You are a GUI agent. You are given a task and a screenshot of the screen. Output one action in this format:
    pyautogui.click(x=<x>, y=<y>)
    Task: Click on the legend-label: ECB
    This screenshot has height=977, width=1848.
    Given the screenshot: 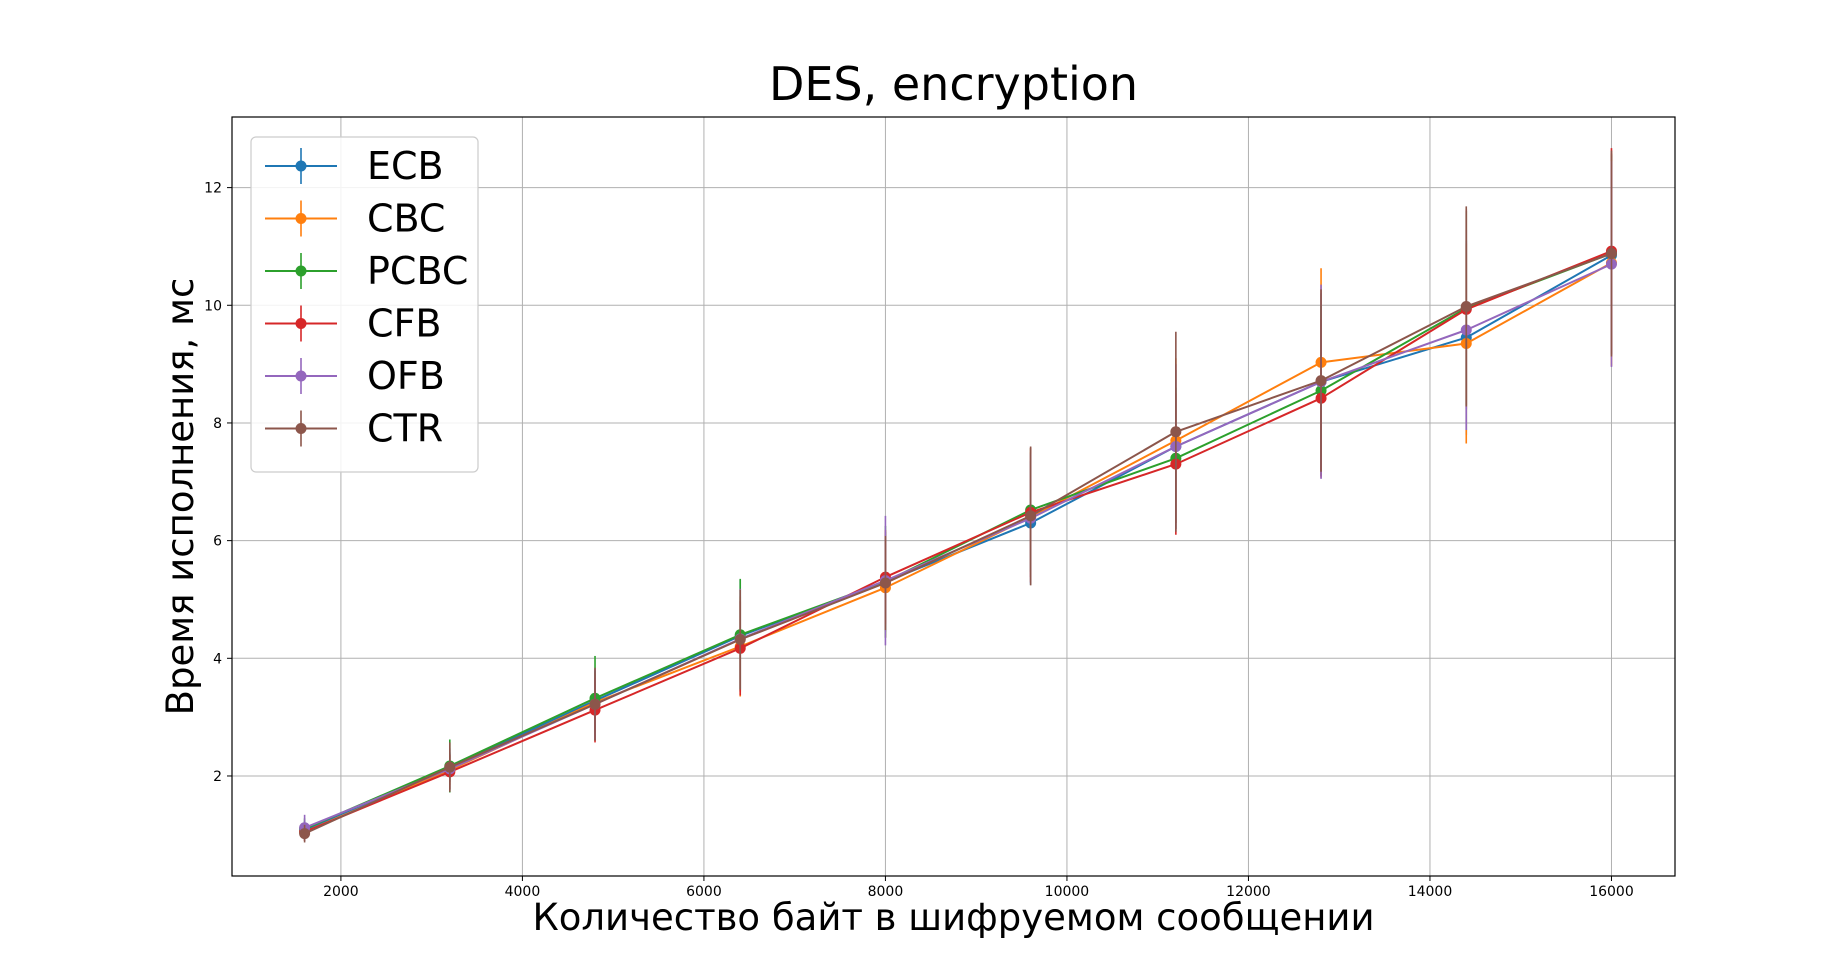 What is the action you would take?
    pyautogui.click(x=405, y=166)
    